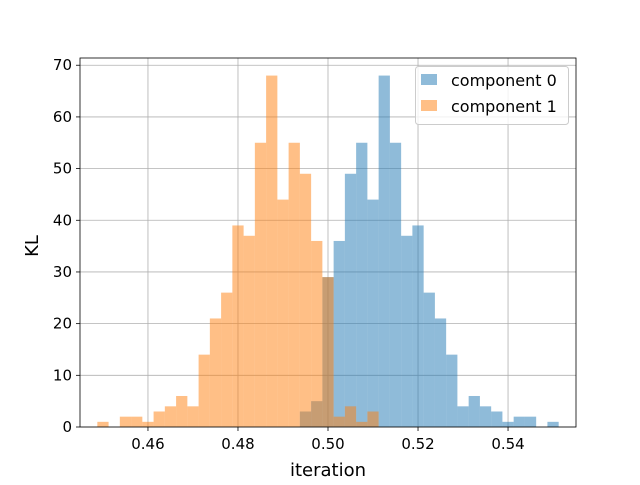 Image resolution: width=640 pixels, height=485 pixels. What do you see at coordinates (504, 80) in the screenshot?
I see `legend-label-component-0: component 0` at bounding box center [504, 80].